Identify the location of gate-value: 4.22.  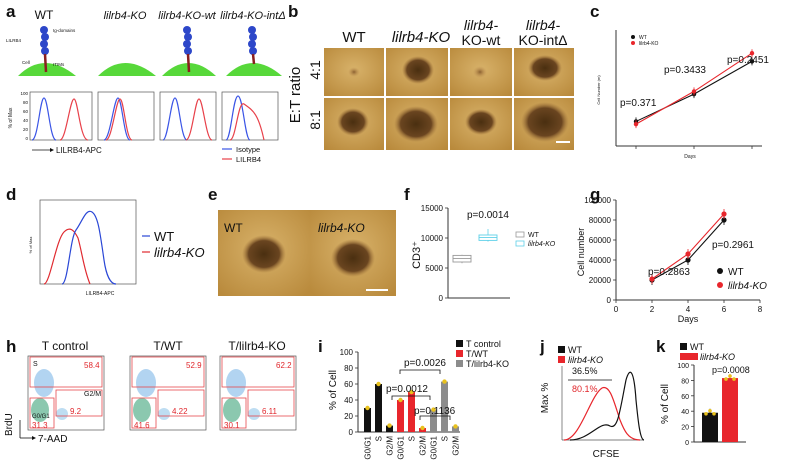
(180, 411).